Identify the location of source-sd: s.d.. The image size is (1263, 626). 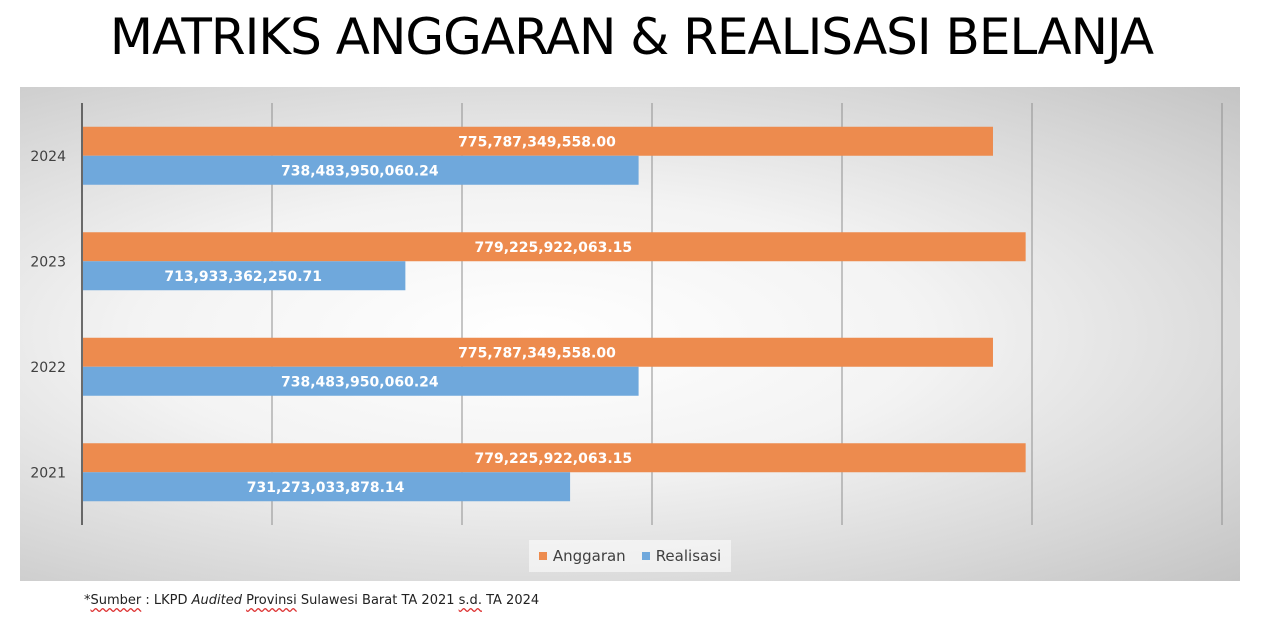
(470, 600).